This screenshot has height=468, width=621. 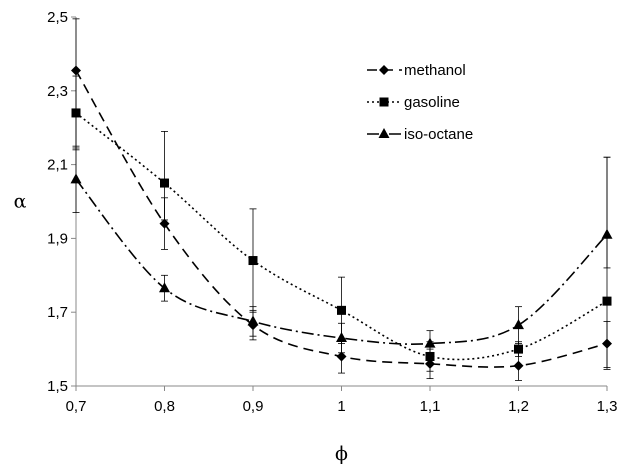 What do you see at coordinates (57, 17) in the screenshot?
I see `y-tick-label: 2,5` at bounding box center [57, 17].